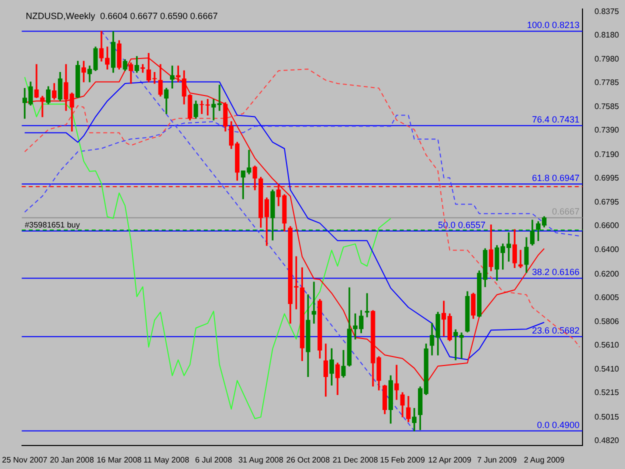 This screenshot has width=625, height=469. Describe the element at coordinates (607, 83) in the screenshot. I see `y-tick-label: 0.7785` at that location.